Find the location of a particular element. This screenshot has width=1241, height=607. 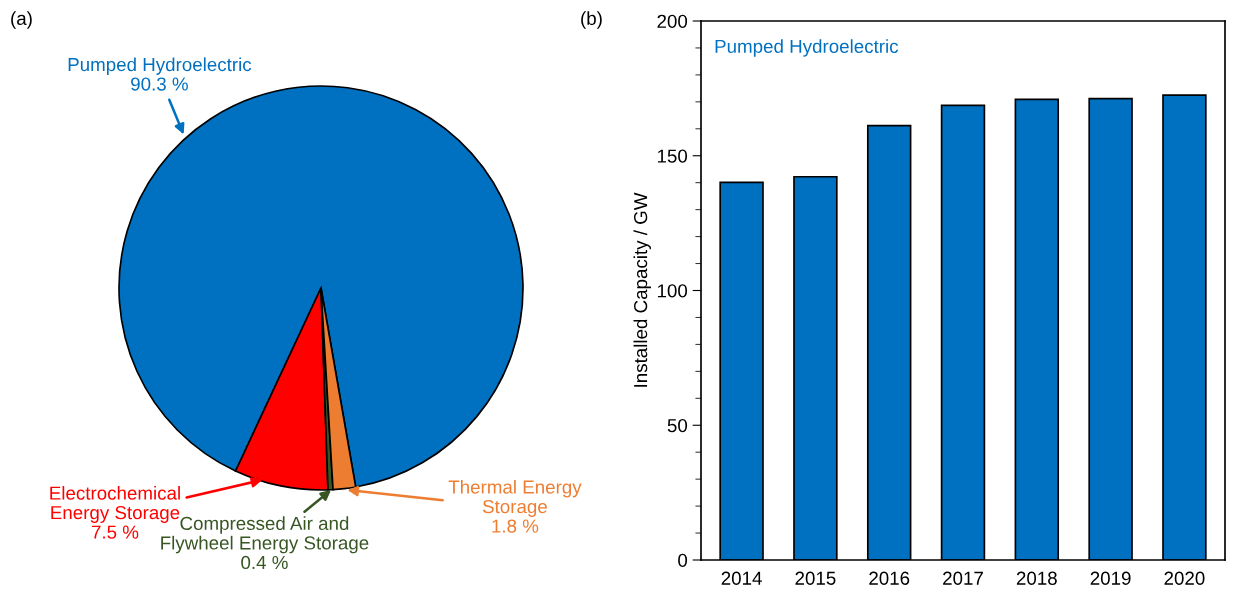

chart-title: (b) is located at coordinates (591, 20).